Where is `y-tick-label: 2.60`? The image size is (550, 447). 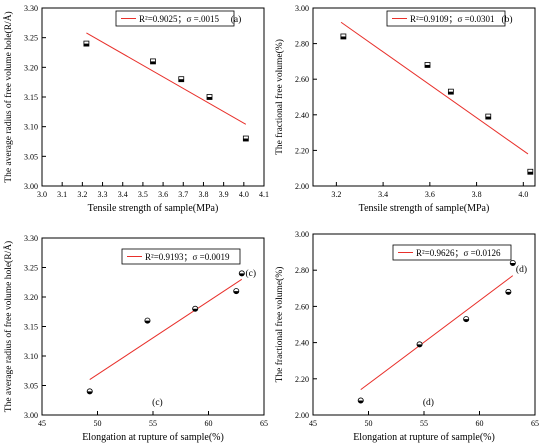
y-tick-label: 2.60 is located at coordinates (302, 306).